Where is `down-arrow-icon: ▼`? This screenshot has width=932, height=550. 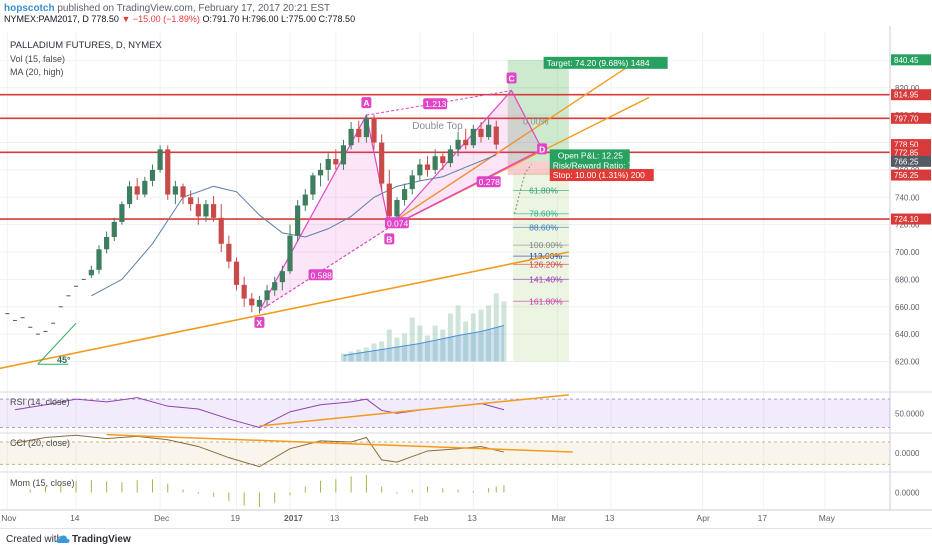
down-arrow-icon: ▼ is located at coordinates (126, 19).